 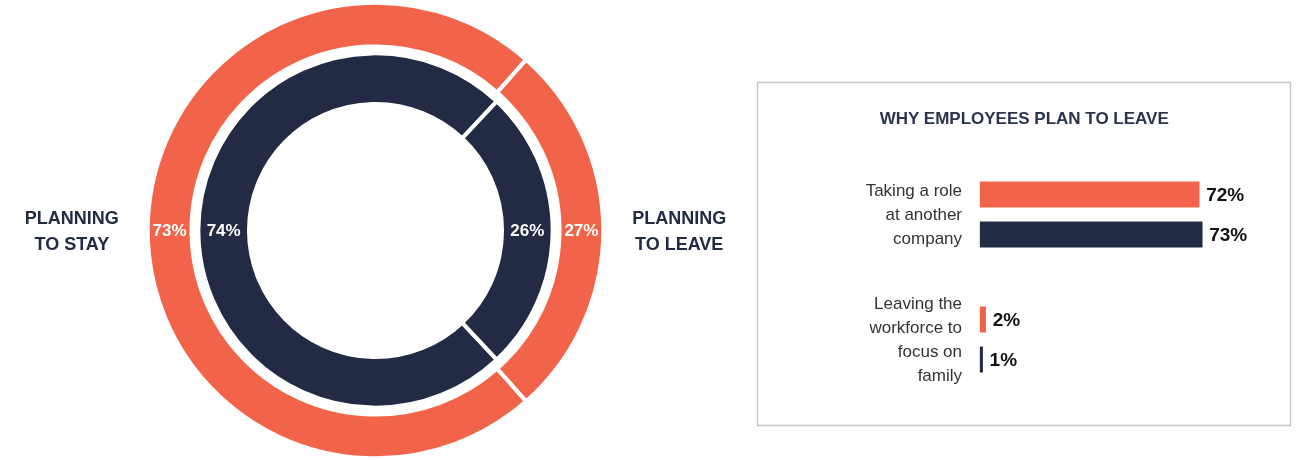 I want to click on chart-title: WHY EMPLOYEES PLAN TO LEAVE, so click(x=1024, y=118).